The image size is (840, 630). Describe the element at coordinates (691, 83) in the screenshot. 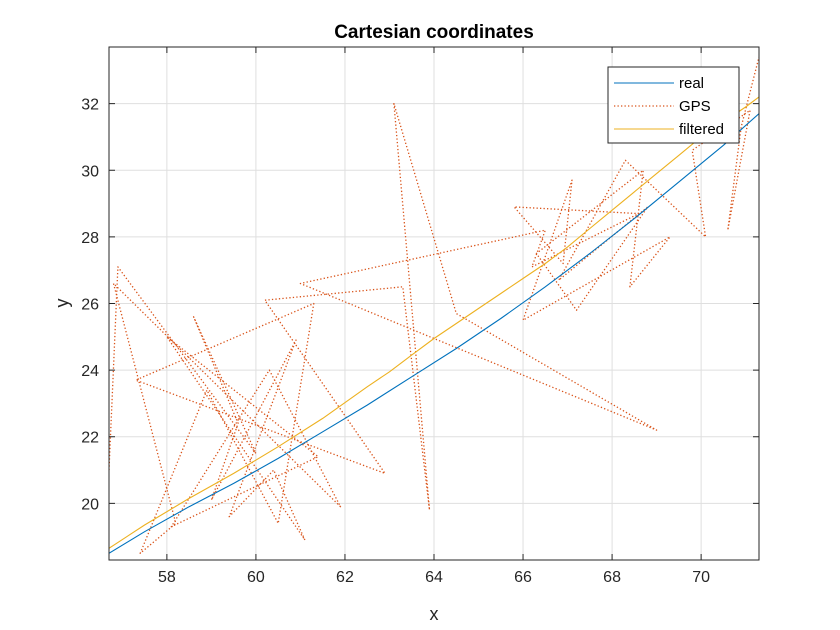

I see `legend-label-real: real` at that location.